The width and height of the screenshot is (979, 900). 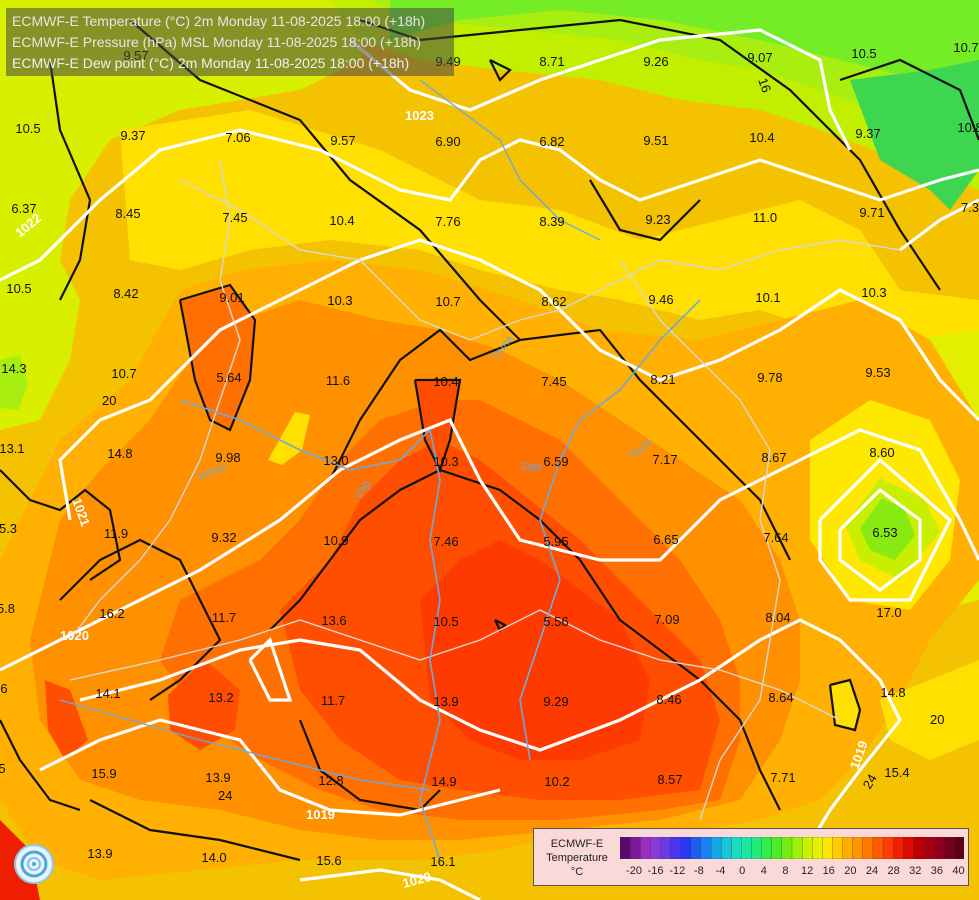 I want to click on dewpoint-value: 15.4, so click(x=896, y=772).